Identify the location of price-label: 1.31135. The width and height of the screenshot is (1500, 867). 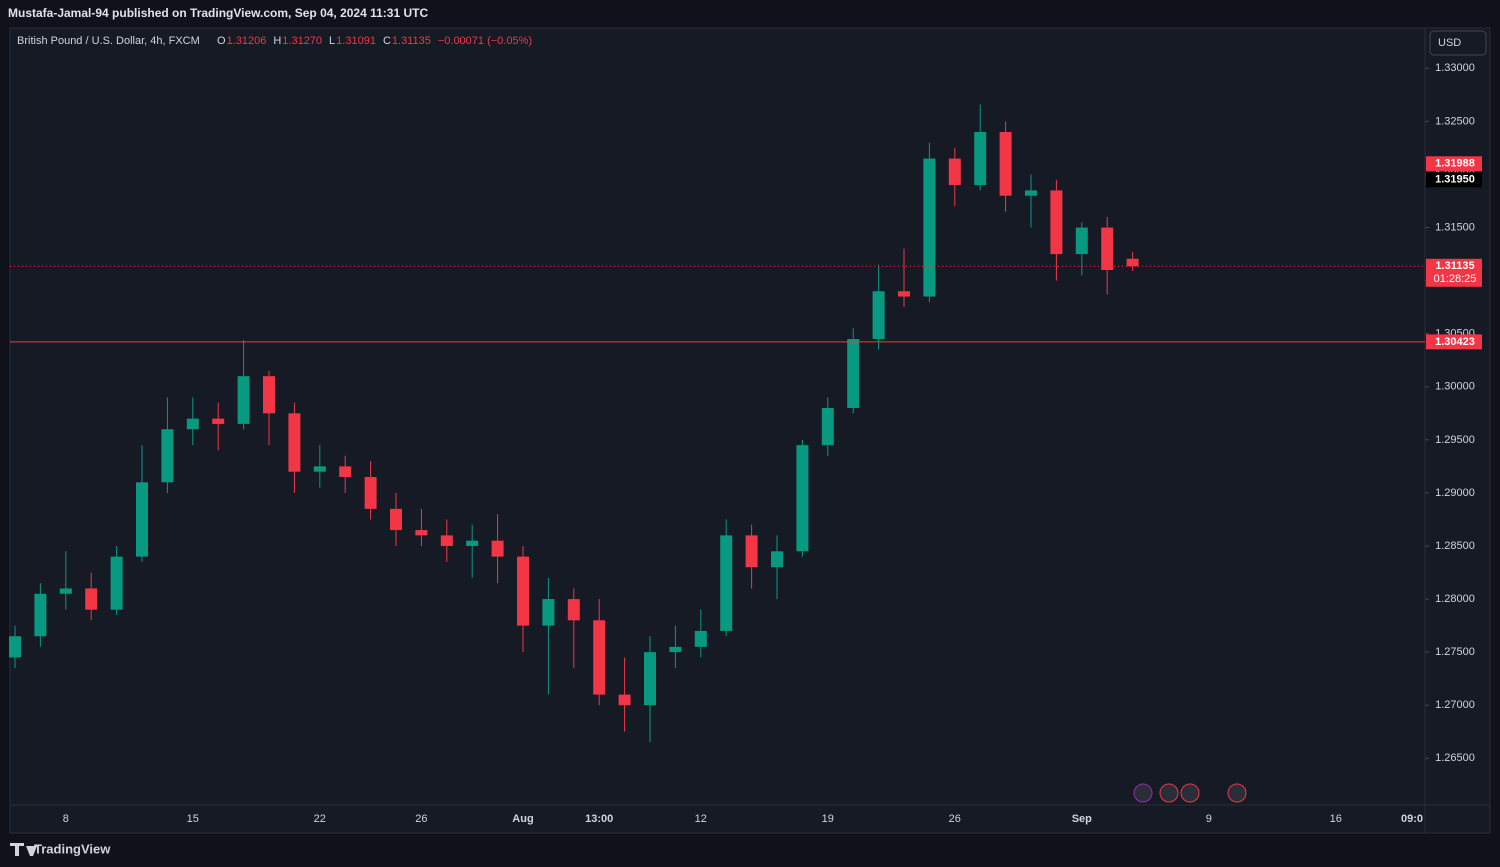
(1454, 266).